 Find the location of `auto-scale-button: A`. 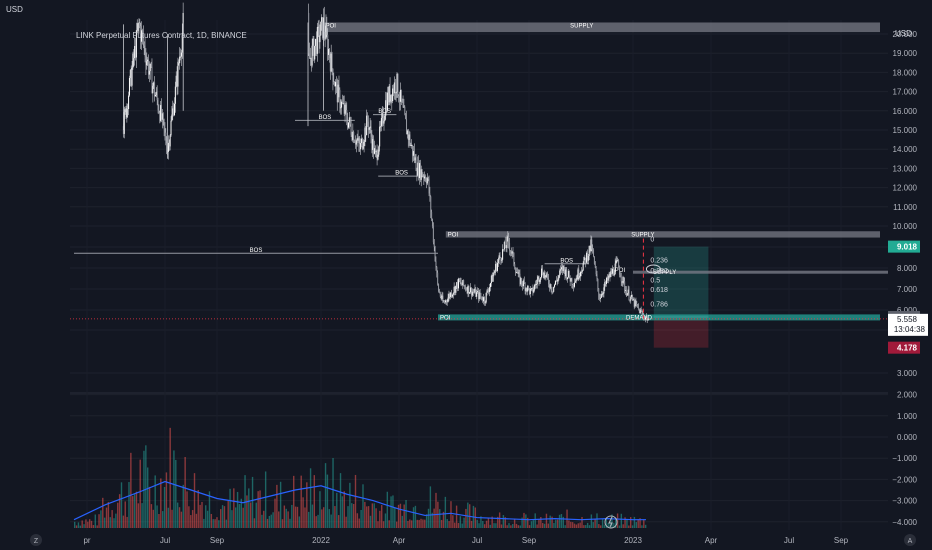

auto-scale-button: A is located at coordinates (910, 540).